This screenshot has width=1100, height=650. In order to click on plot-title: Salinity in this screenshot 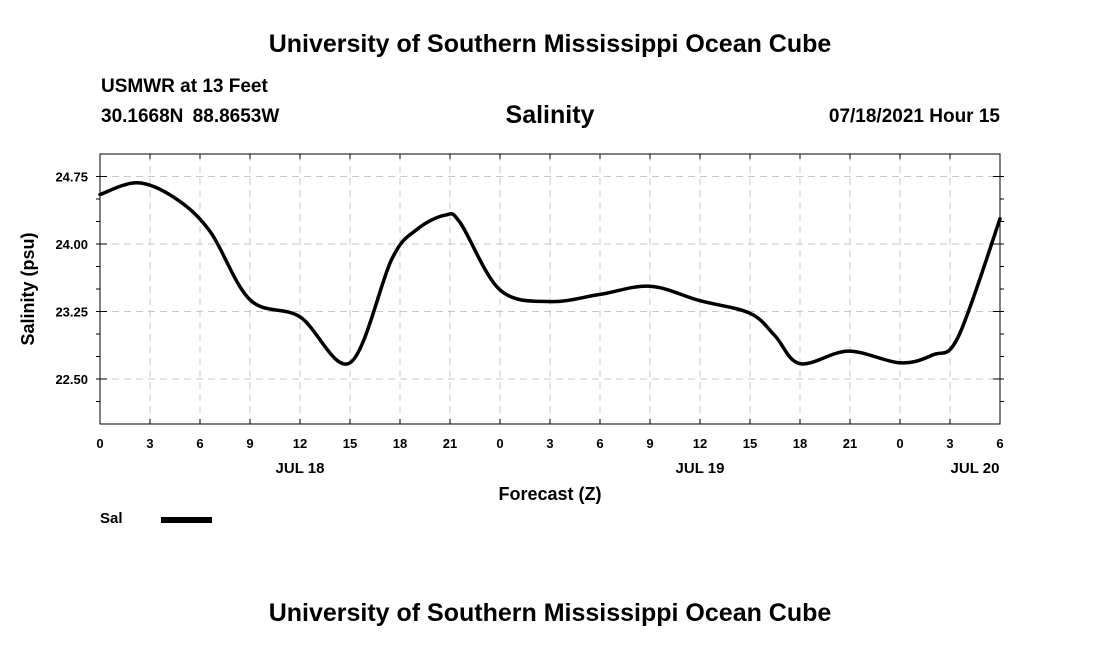, I will do `click(550, 115)`.